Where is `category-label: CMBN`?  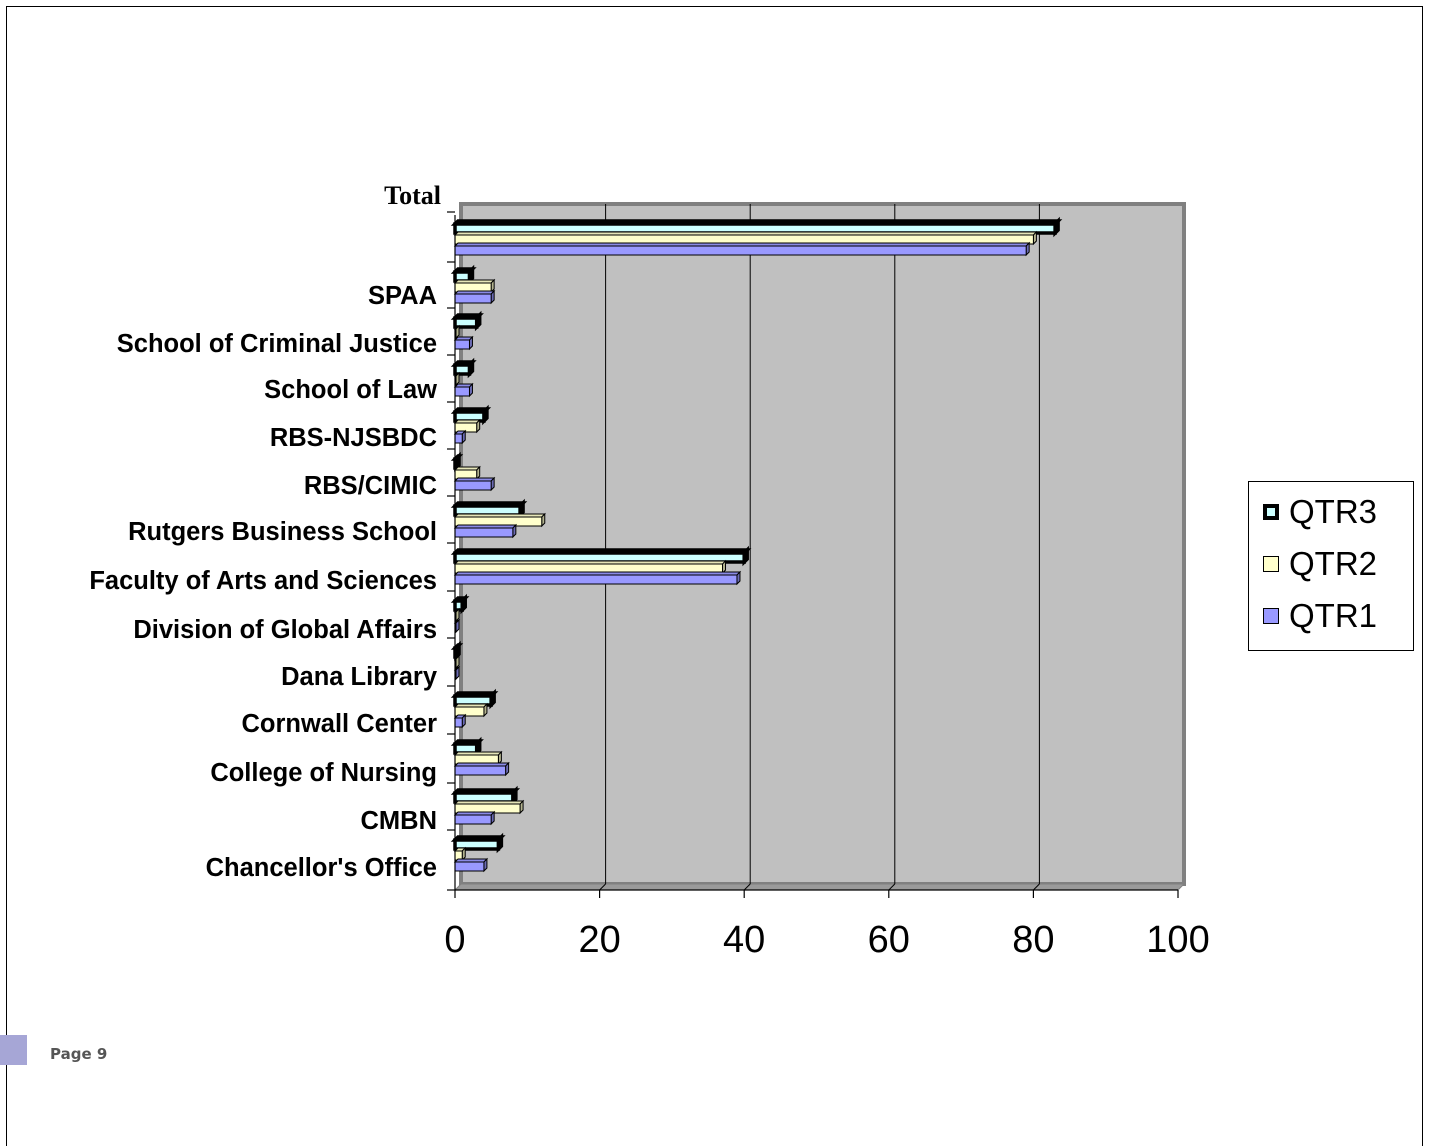 category-label: CMBN is located at coordinates (399, 821).